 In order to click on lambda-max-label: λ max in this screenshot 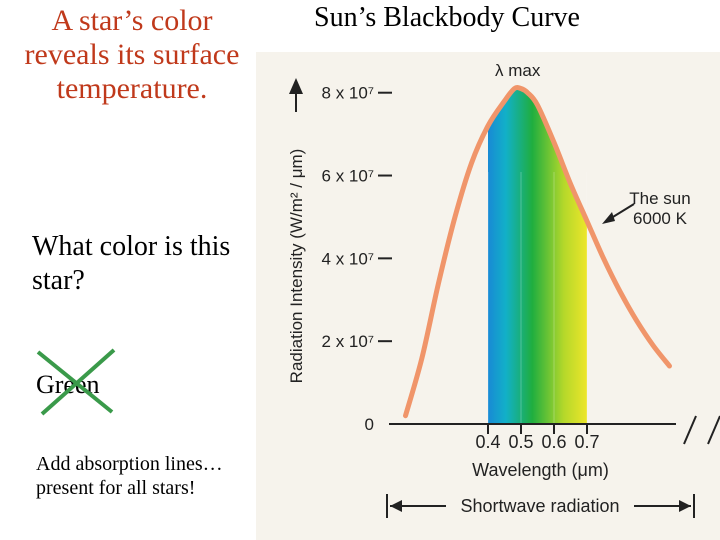, I will do `click(518, 70)`.